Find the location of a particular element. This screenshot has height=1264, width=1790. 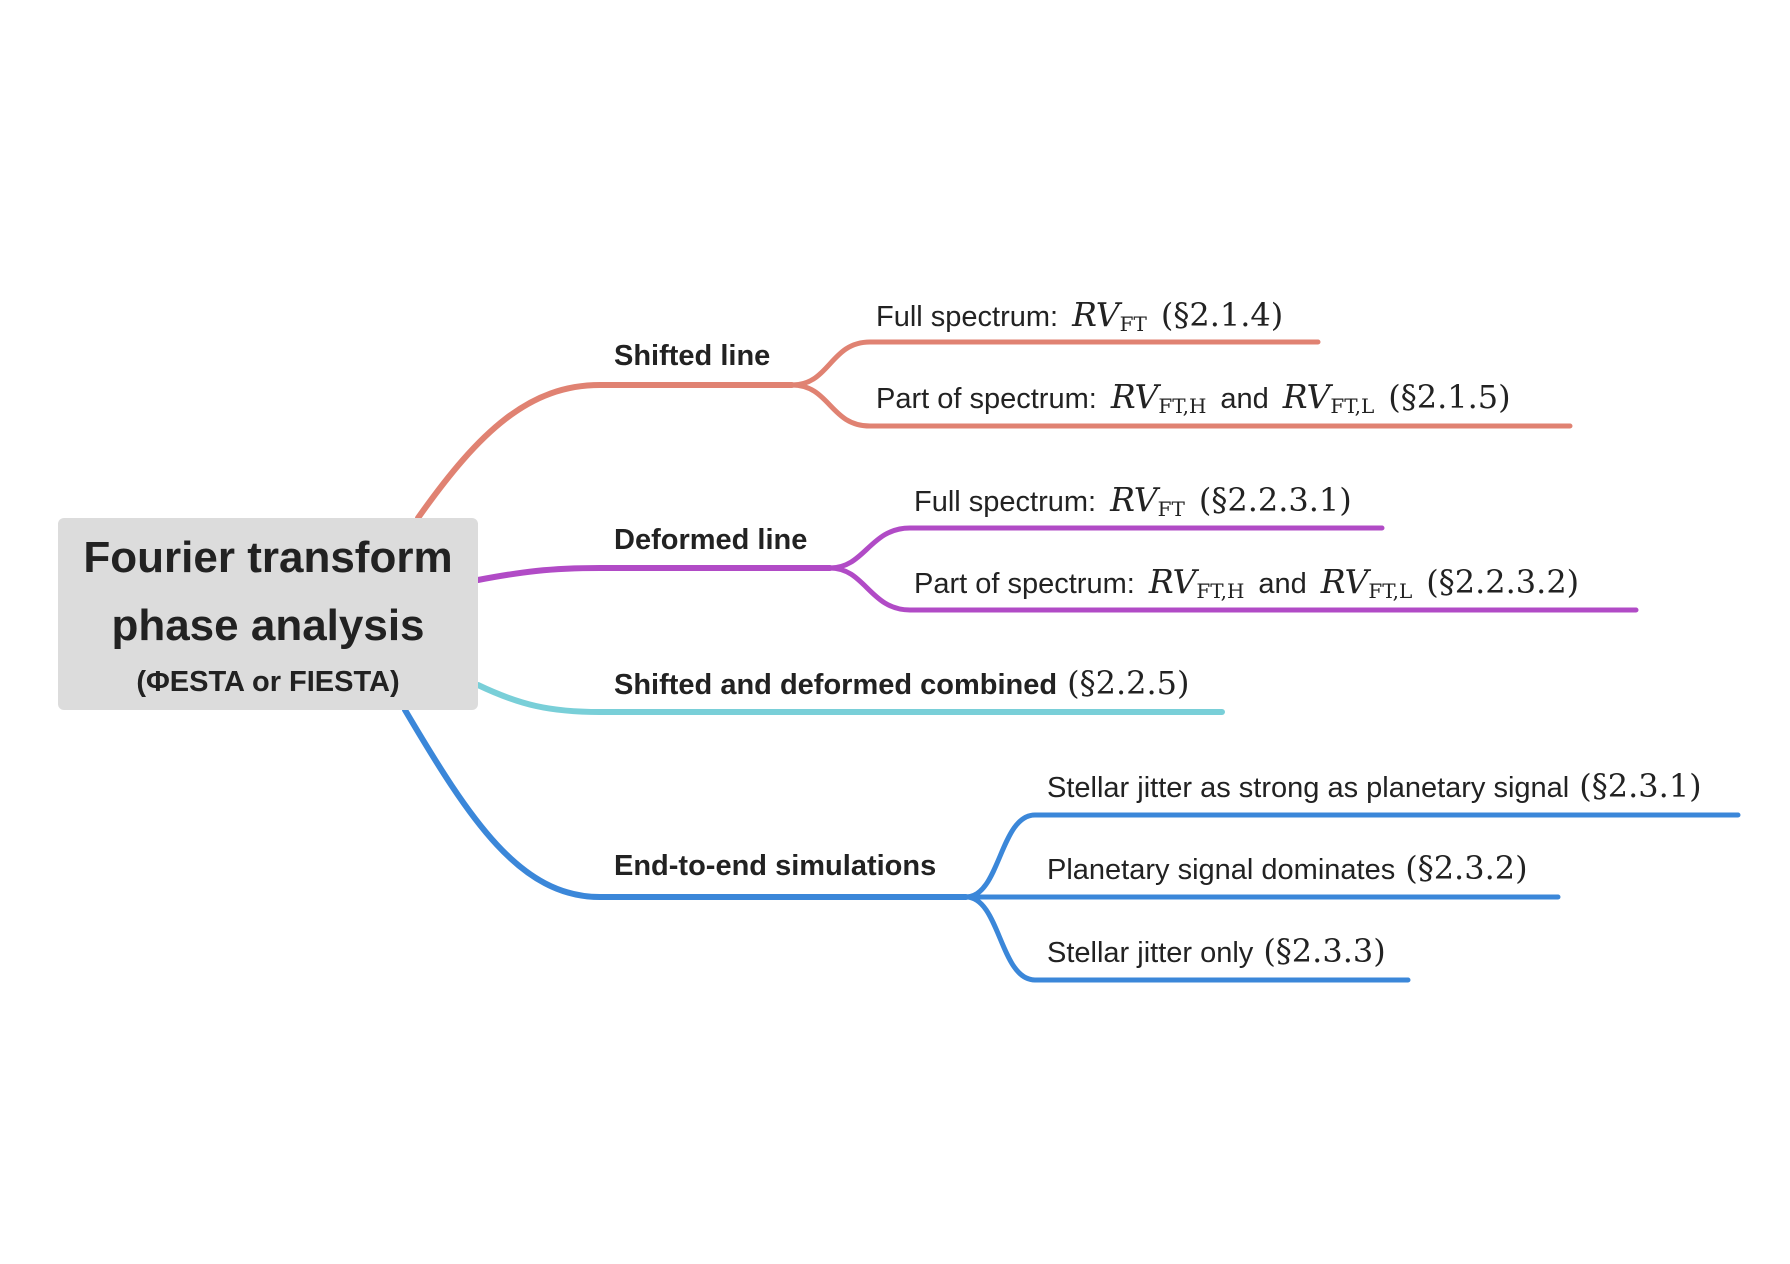

leaf-text: Stellar jitter only is located at coordinates (1150, 953).